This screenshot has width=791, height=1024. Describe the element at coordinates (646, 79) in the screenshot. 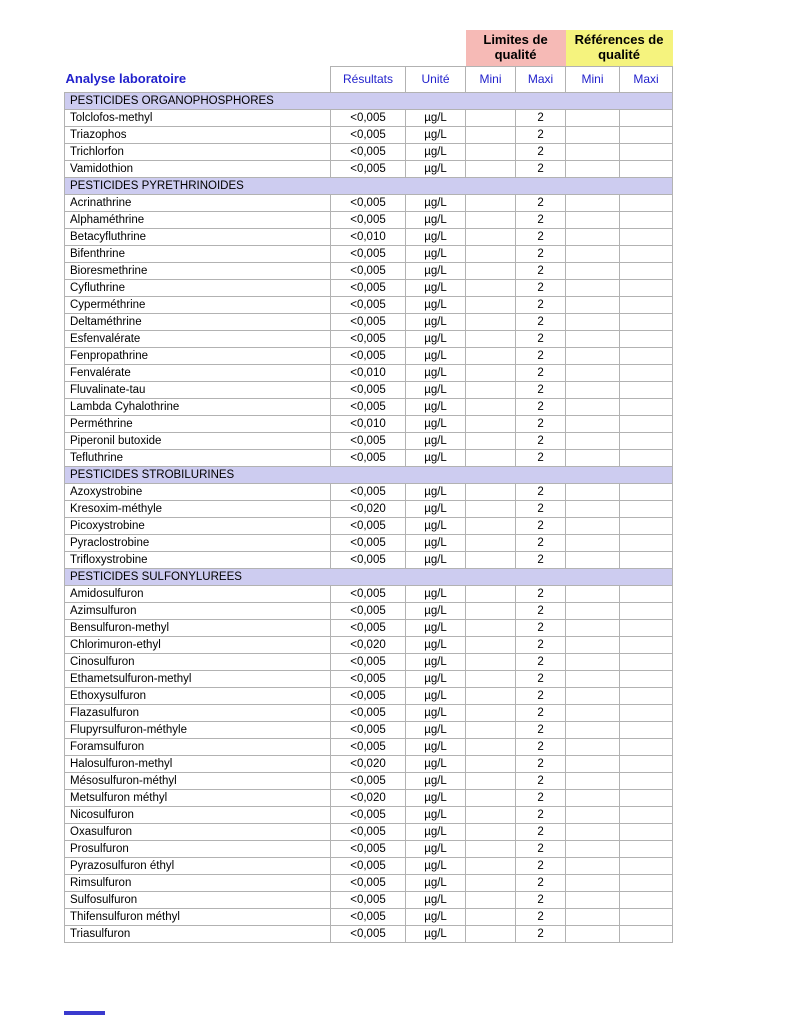

I see `column-header-rq-maxi: Maxi` at that location.